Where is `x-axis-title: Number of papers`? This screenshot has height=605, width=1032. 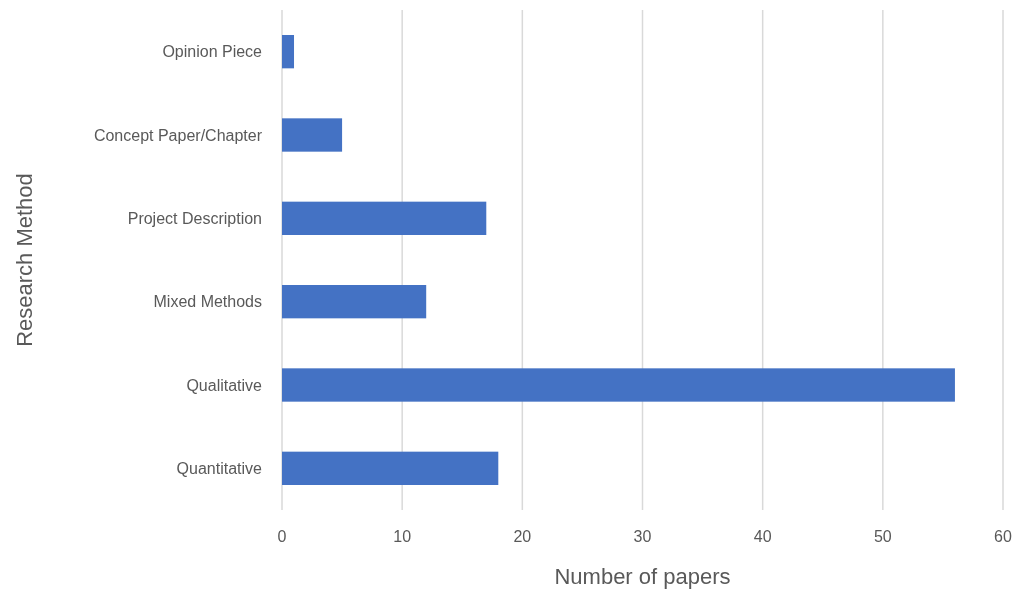 x-axis-title: Number of papers is located at coordinates (642, 576).